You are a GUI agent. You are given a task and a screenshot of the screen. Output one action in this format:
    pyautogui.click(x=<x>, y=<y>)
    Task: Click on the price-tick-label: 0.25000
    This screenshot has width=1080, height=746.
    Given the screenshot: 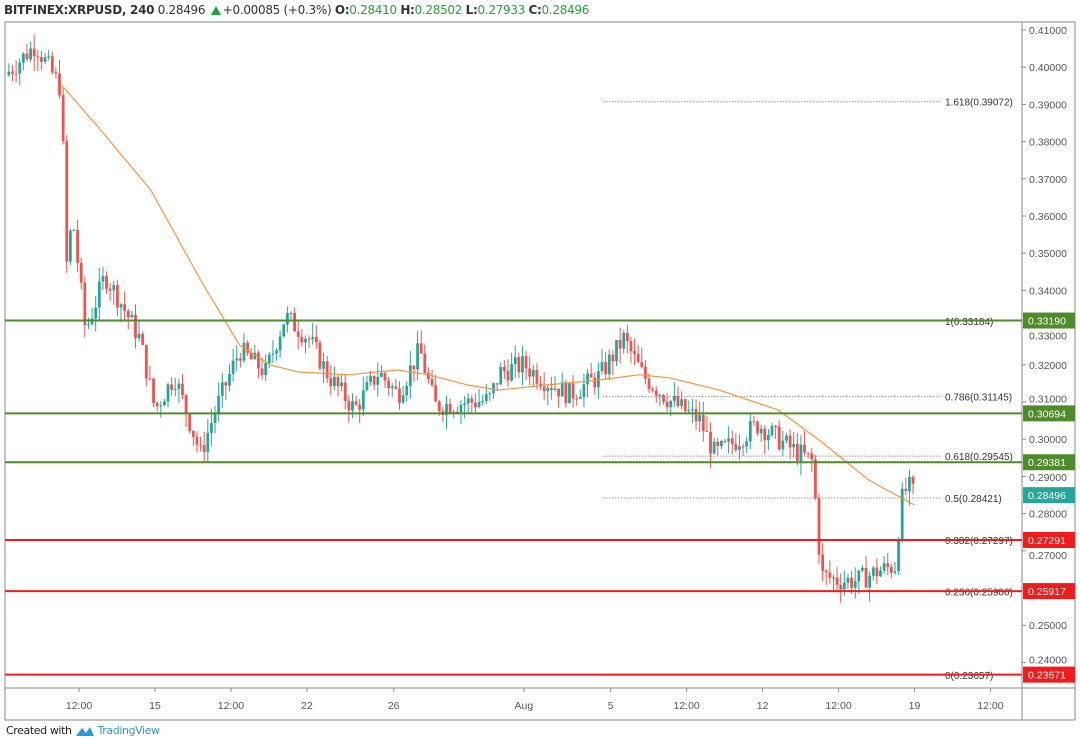 What is the action you would take?
    pyautogui.click(x=1048, y=626)
    